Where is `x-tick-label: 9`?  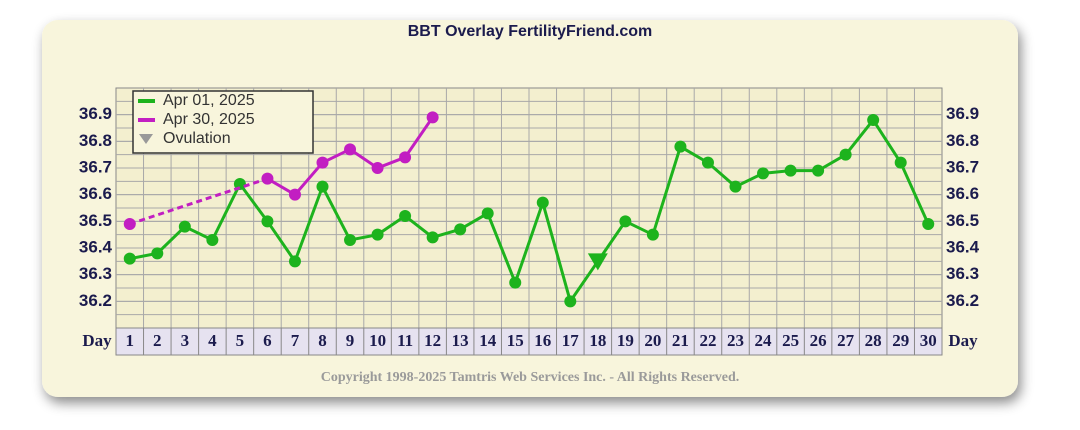
x-tick-label: 9 is located at coordinates (350, 340).